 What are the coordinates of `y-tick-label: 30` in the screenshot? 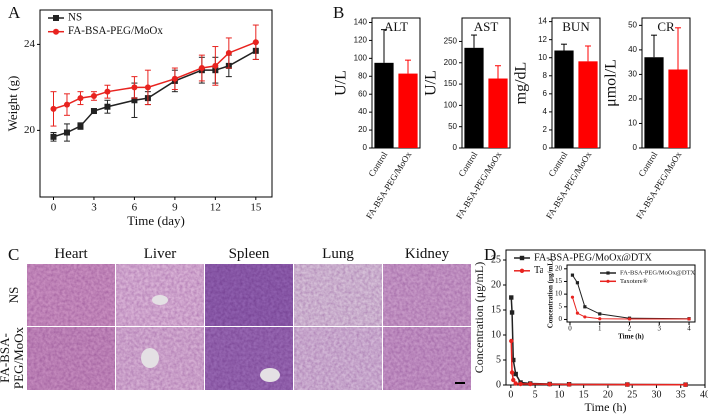 It's located at (632, 74).